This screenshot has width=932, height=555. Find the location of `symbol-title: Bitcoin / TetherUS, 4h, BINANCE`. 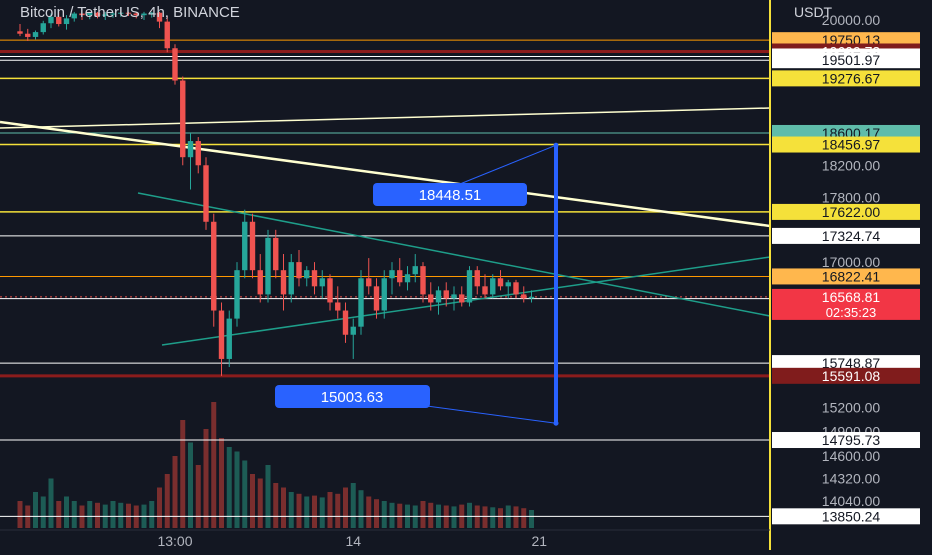

symbol-title: Bitcoin / TetherUS, 4h, BINANCE is located at coordinates (130, 12).